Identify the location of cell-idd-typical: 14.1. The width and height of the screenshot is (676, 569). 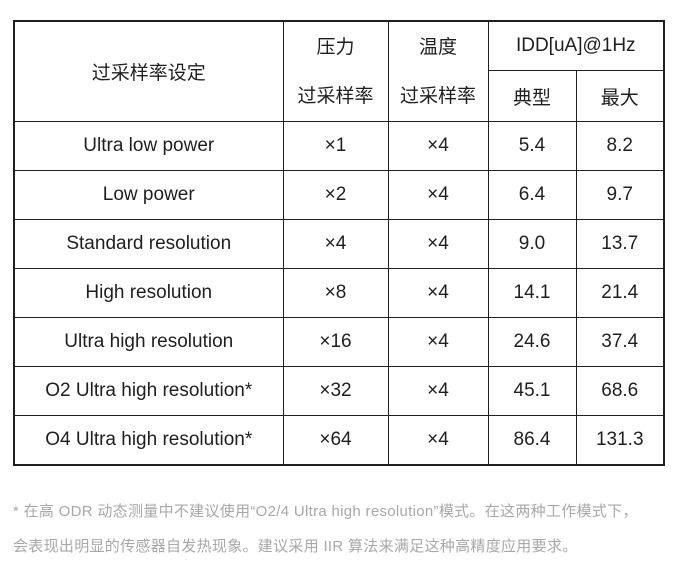
(532, 293).